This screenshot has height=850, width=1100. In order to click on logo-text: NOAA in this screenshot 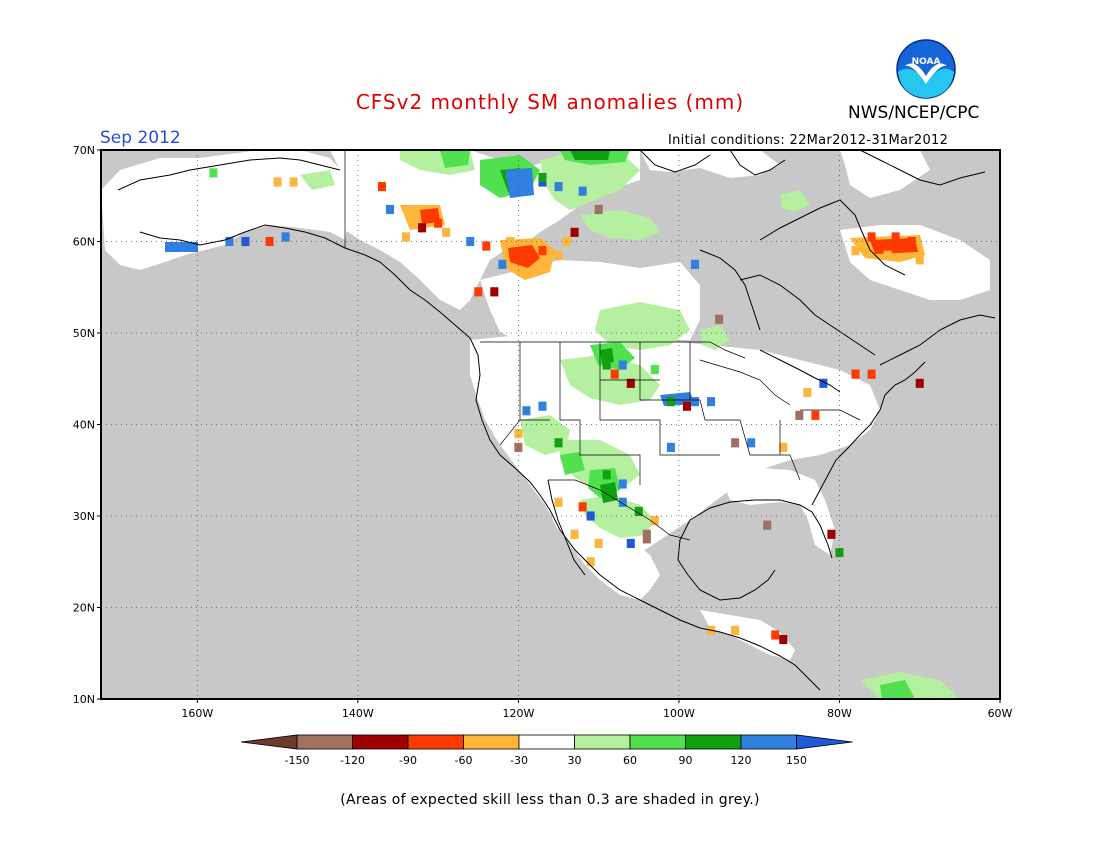, I will do `click(926, 62)`.